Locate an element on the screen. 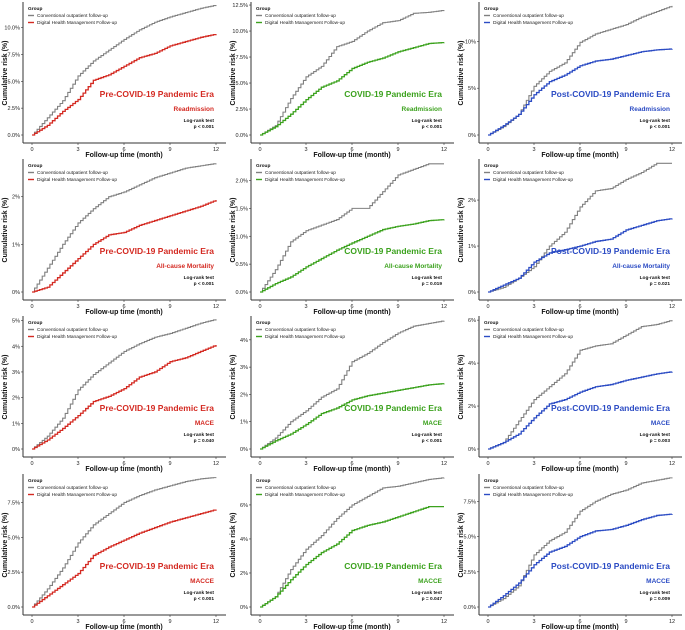 This screenshot has width=685, height=630. p-value: p = 0.047 is located at coordinates (432, 599).